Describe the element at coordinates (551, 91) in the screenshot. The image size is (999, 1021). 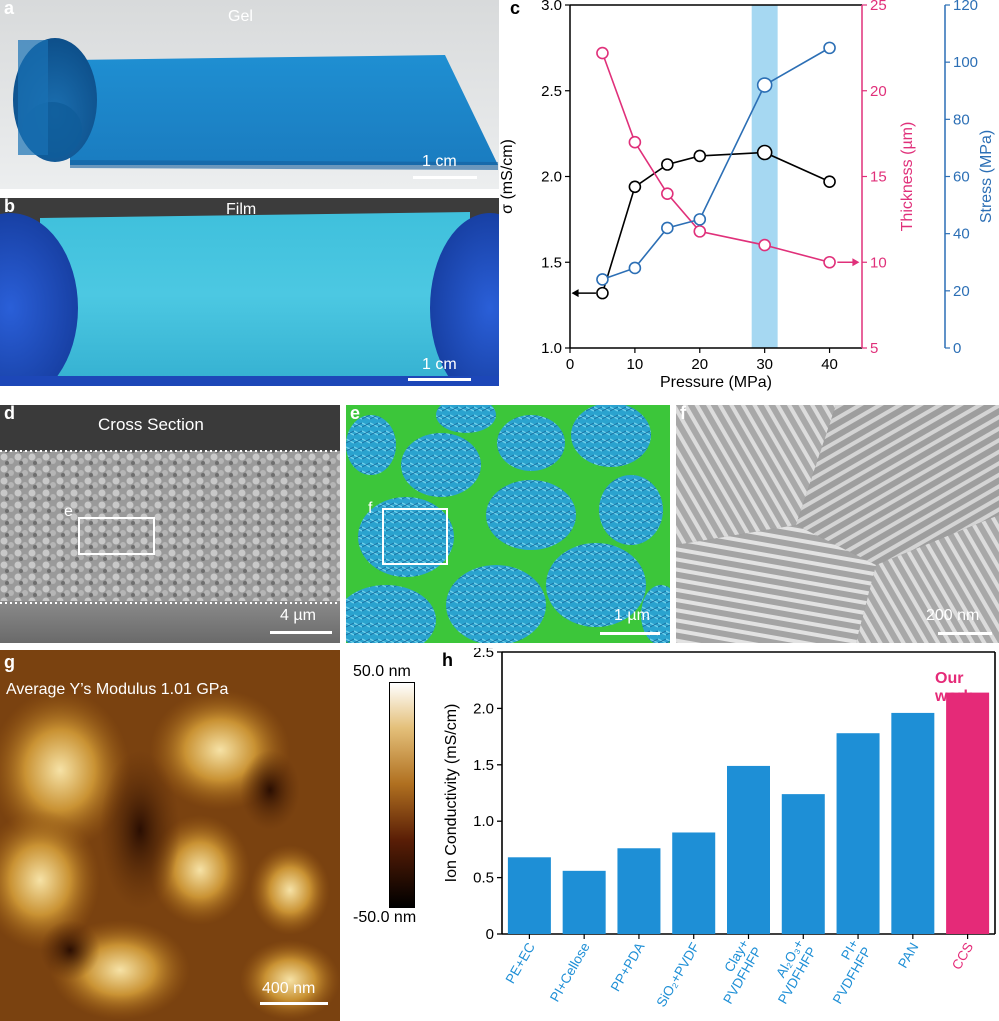
I see `left-tick-label: 2.5` at that location.